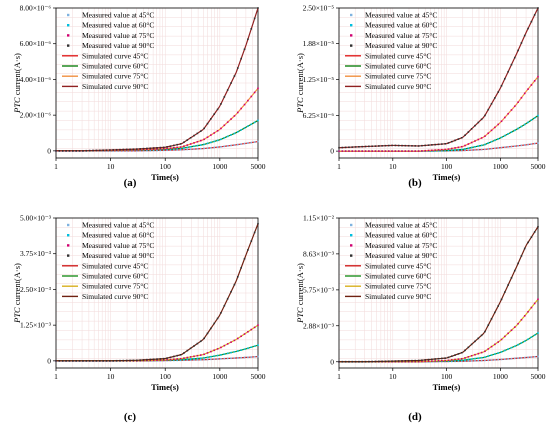 The width and height of the screenshot is (550, 429). What do you see at coordinates (258, 166) in the screenshot?
I see `x-tick-label: 5000` at bounding box center [258, 166].